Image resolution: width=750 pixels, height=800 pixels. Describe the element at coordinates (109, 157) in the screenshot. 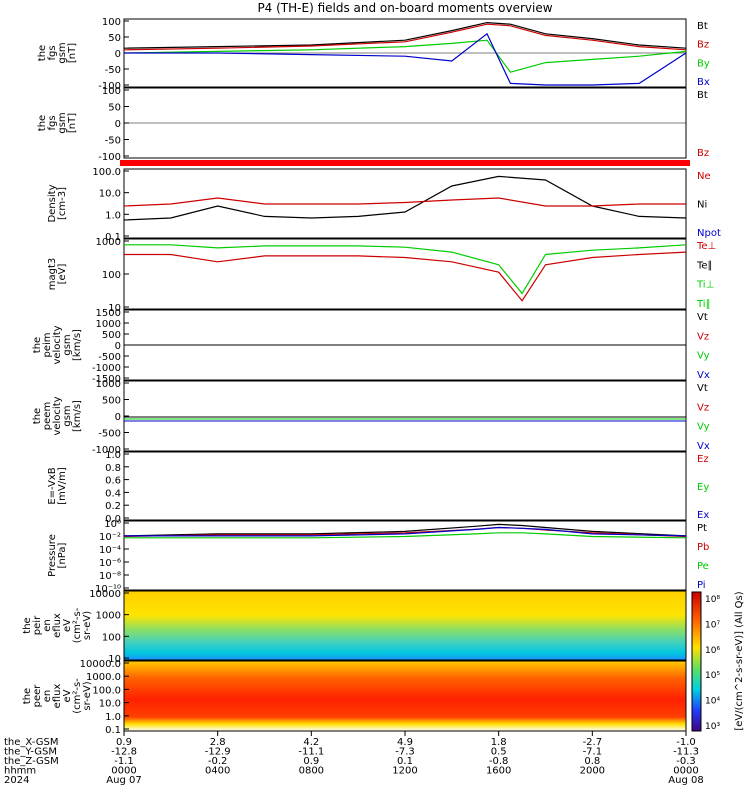

I see `y-tick-label: -100` at that location.